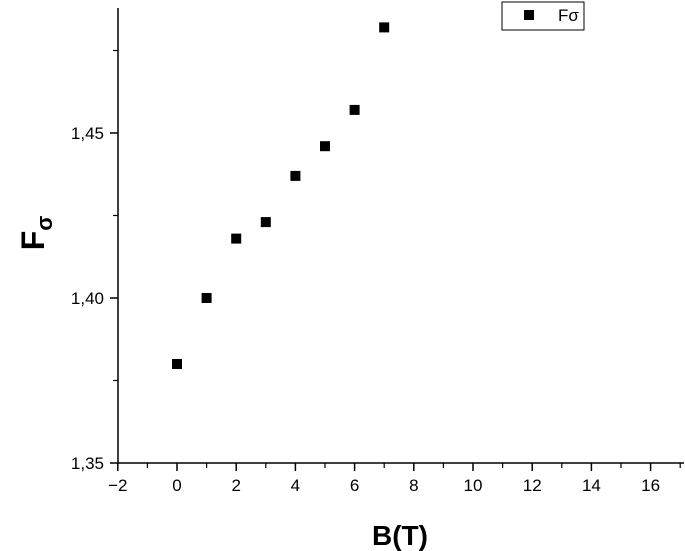 This screenshot has height=551, width=685. I want to click on y-axis-label-subscript: σ, so click(44, 223).